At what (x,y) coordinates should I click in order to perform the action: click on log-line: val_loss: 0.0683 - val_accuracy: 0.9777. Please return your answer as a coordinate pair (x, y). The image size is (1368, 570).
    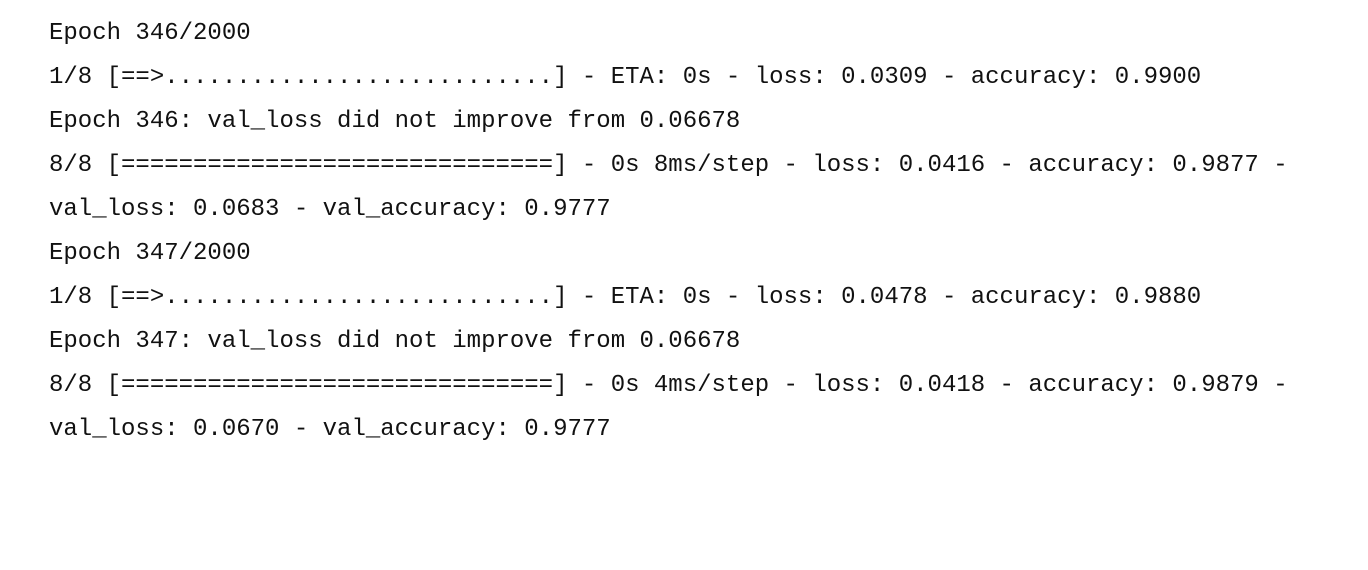
    Looking at the image, I should click on (330, 209).